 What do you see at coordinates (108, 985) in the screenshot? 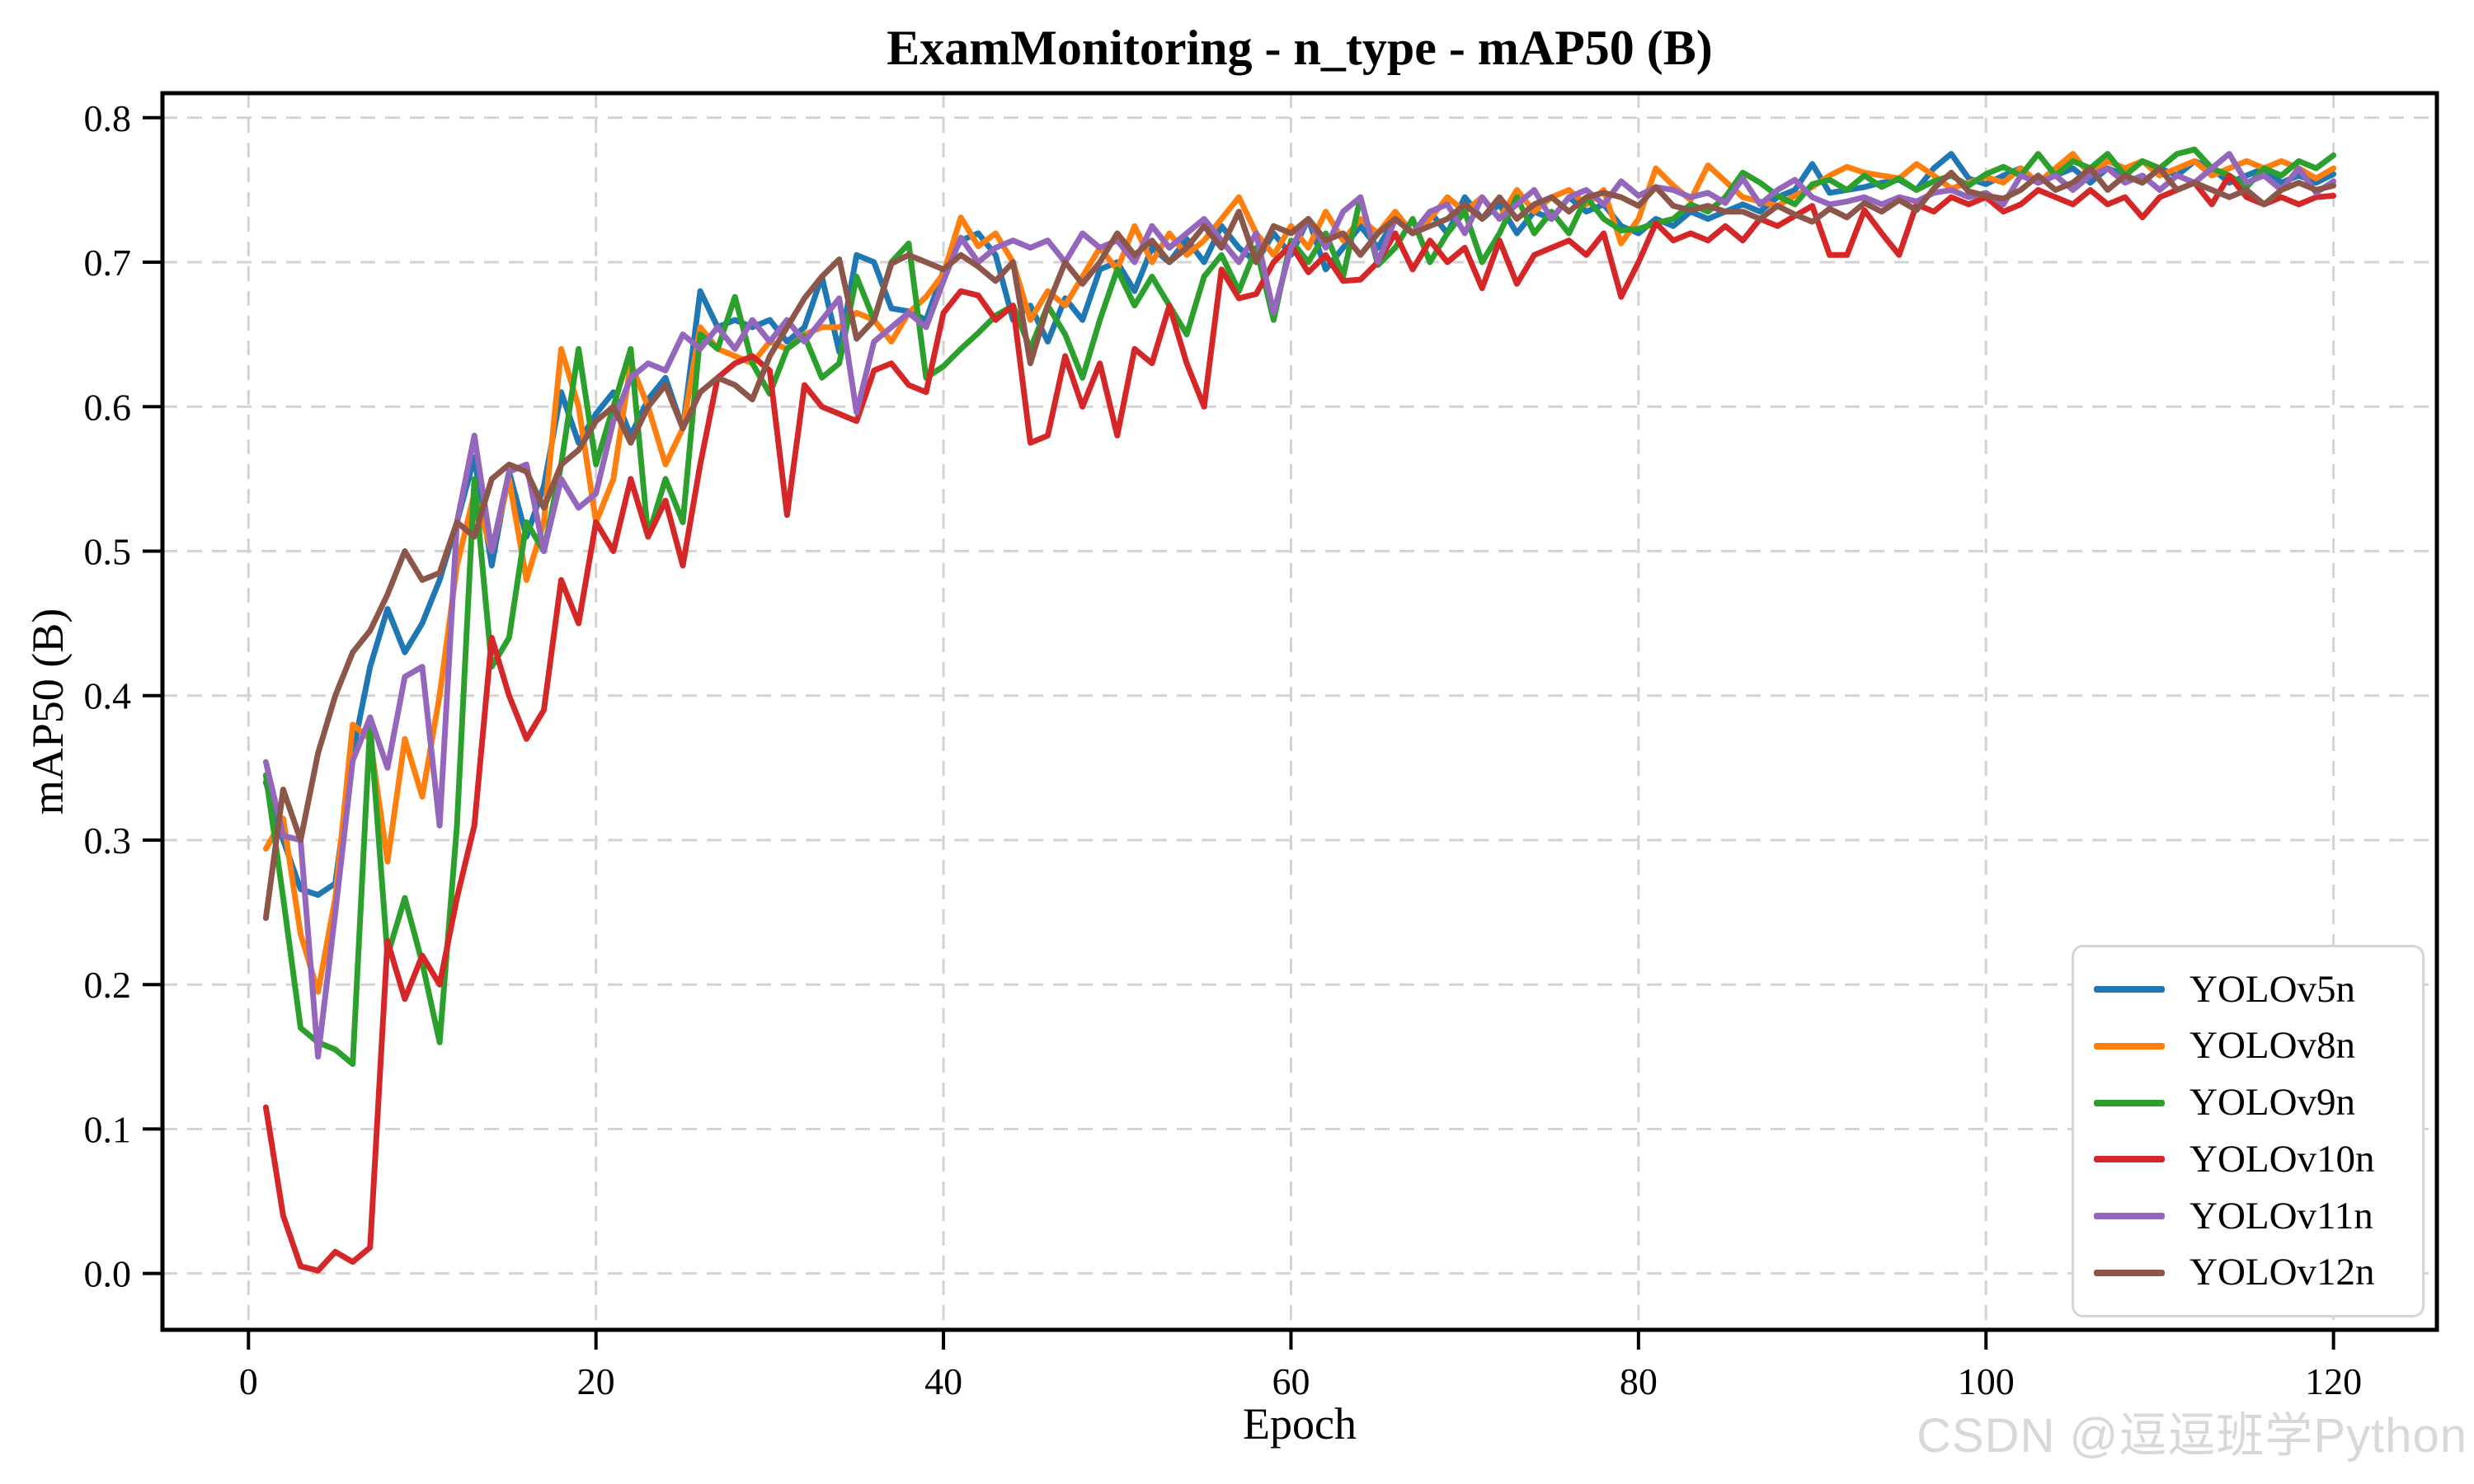
I see `y-tick-label: 0.2` at bounding box center [108, 985].